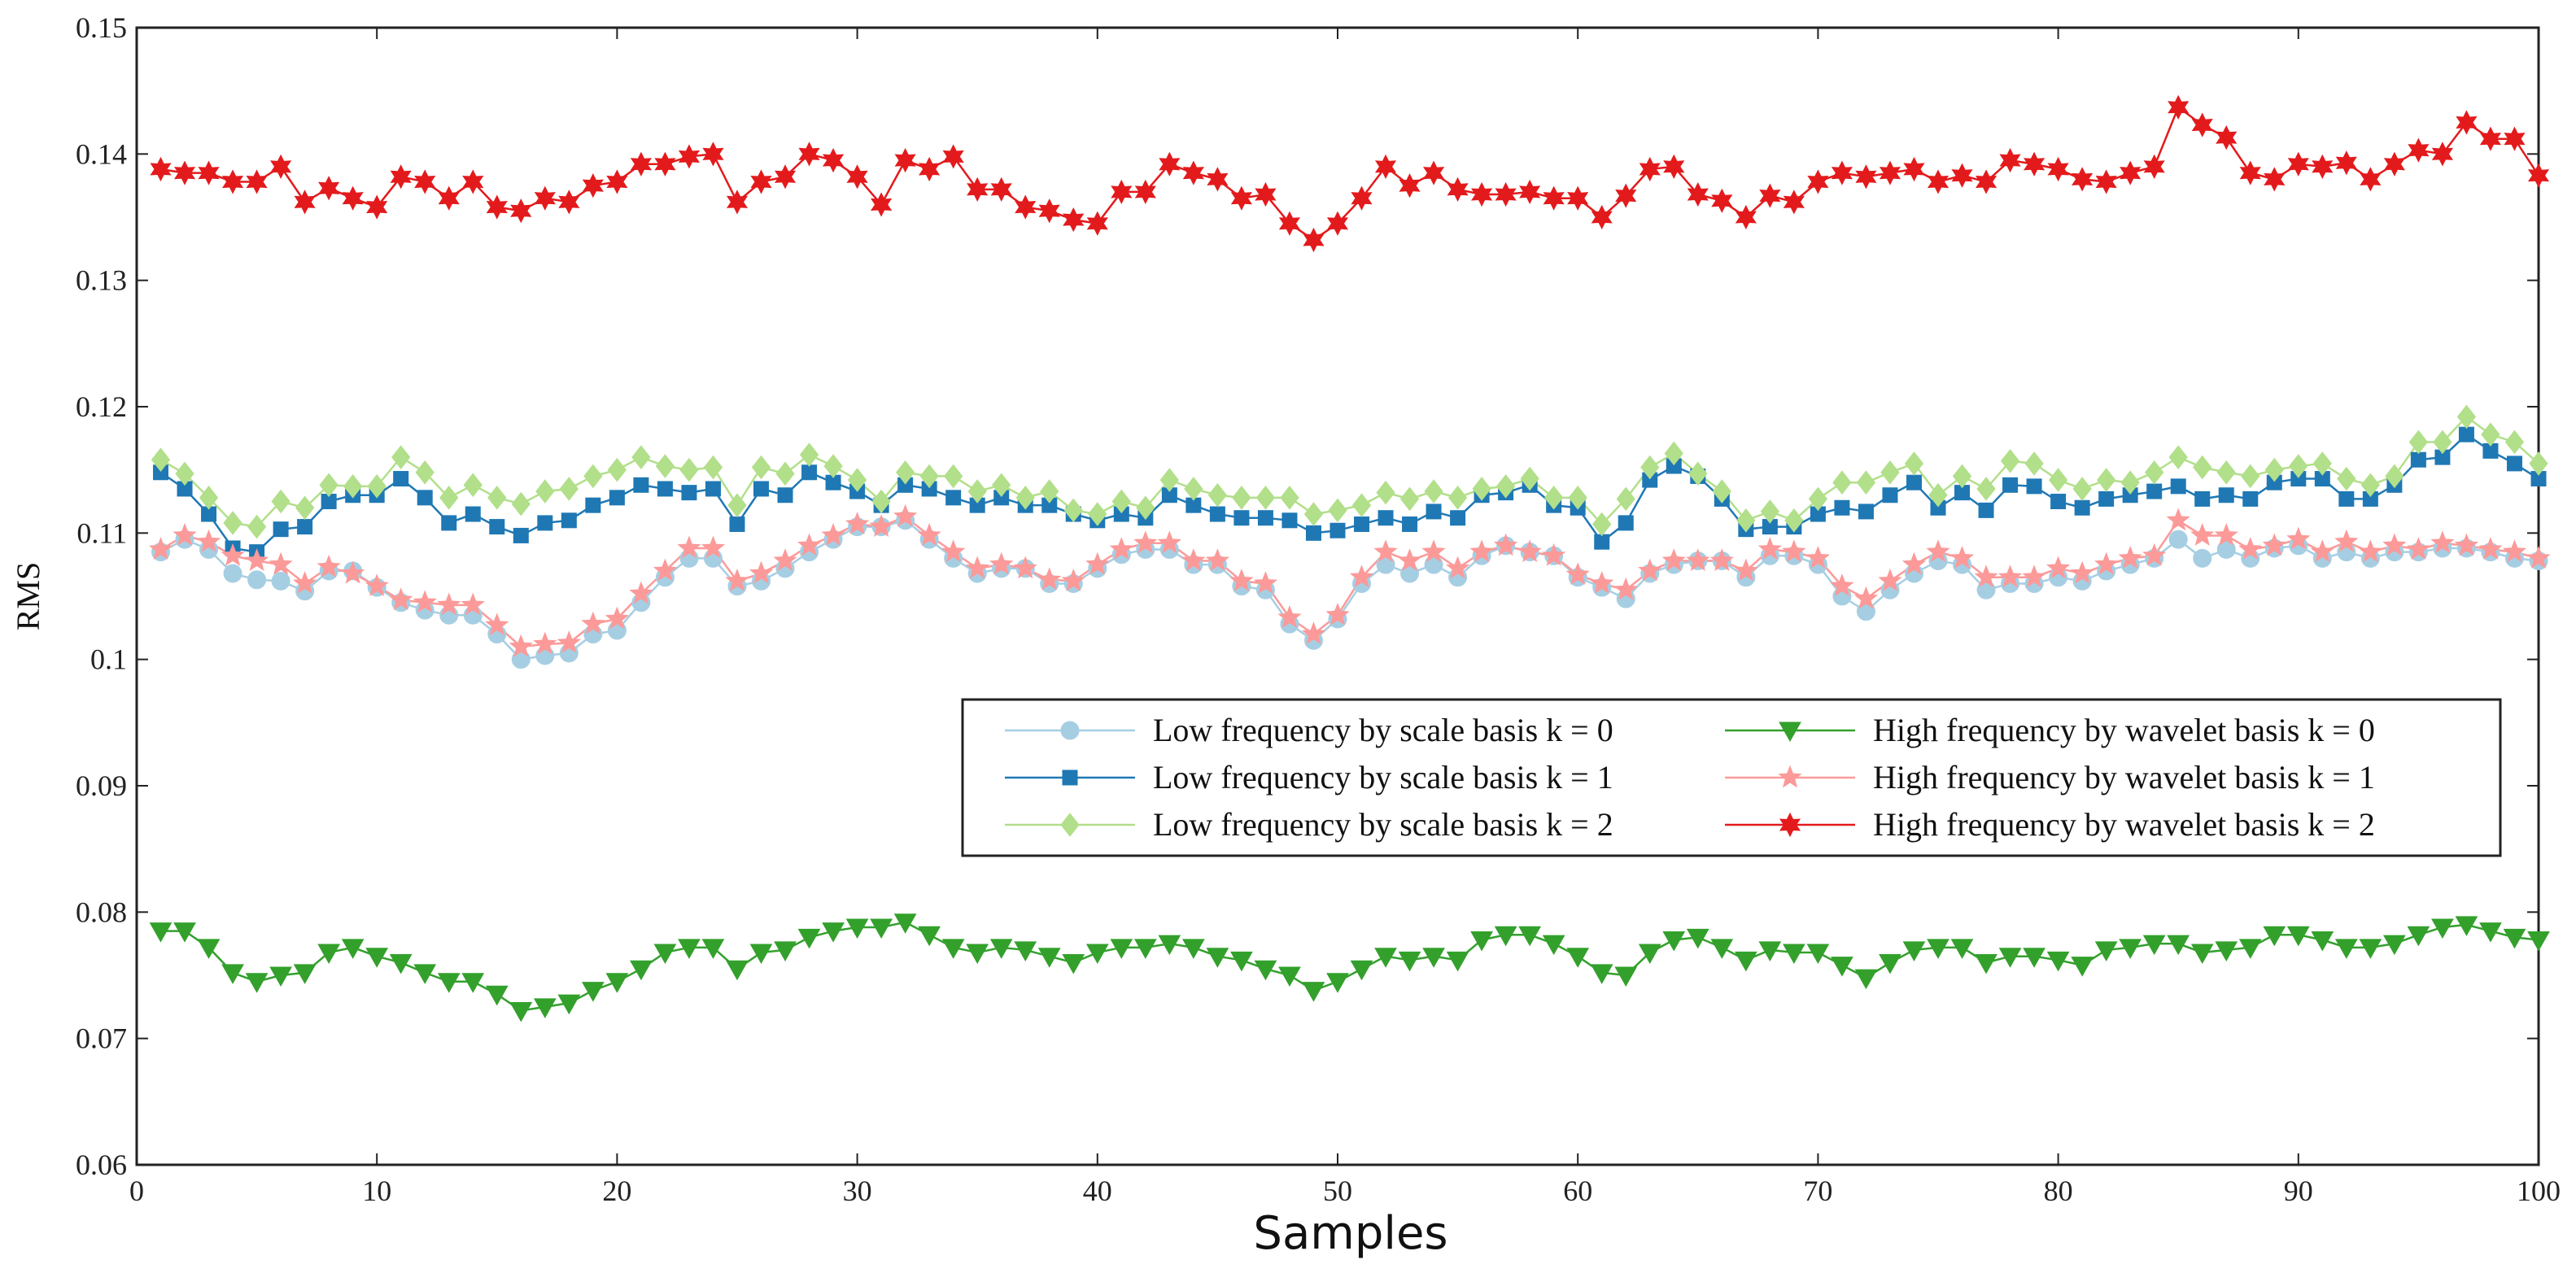 The width and height of the screenshot is (2576, 1286). Describe the element at coordinates (1817, 1191) in the screenshot. I see `x-tick-label: 70` at that location.